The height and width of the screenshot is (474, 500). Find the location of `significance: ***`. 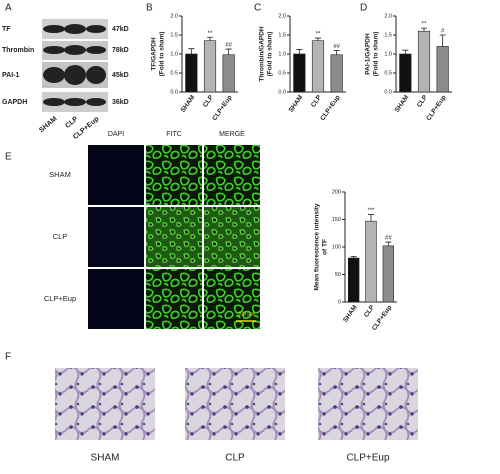

significance: *** is located at coordinates (371, 211).